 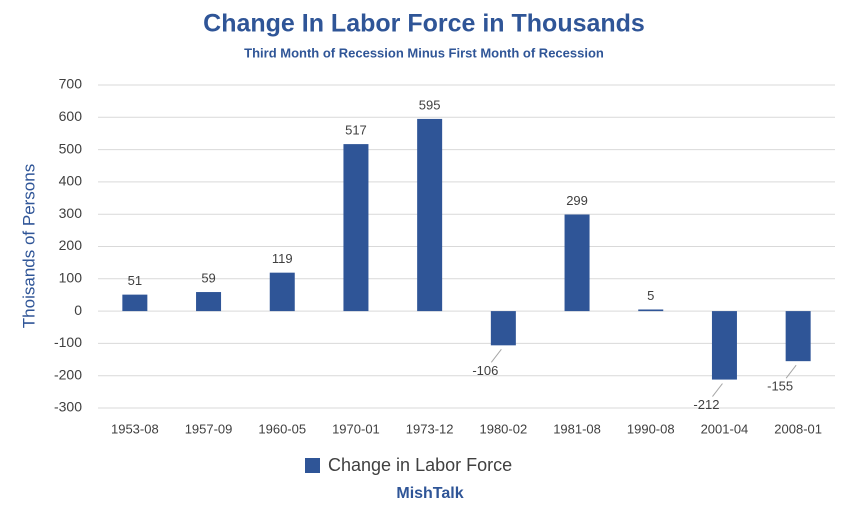 What do you see at coordinates (28, 246) in the screenshot?
I see `y-axis-title: Thoisands of Persons` at bounding box center [28, 246].